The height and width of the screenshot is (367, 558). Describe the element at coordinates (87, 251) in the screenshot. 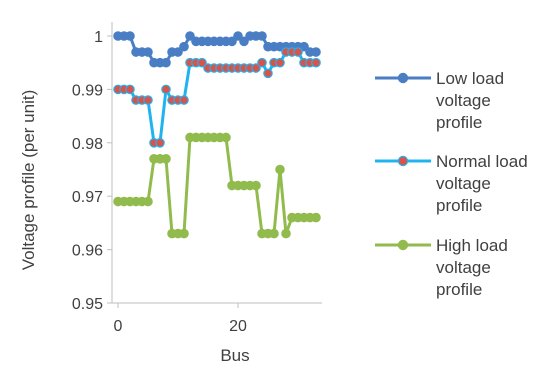

I see `y-tick-label: 0.96` at that location.